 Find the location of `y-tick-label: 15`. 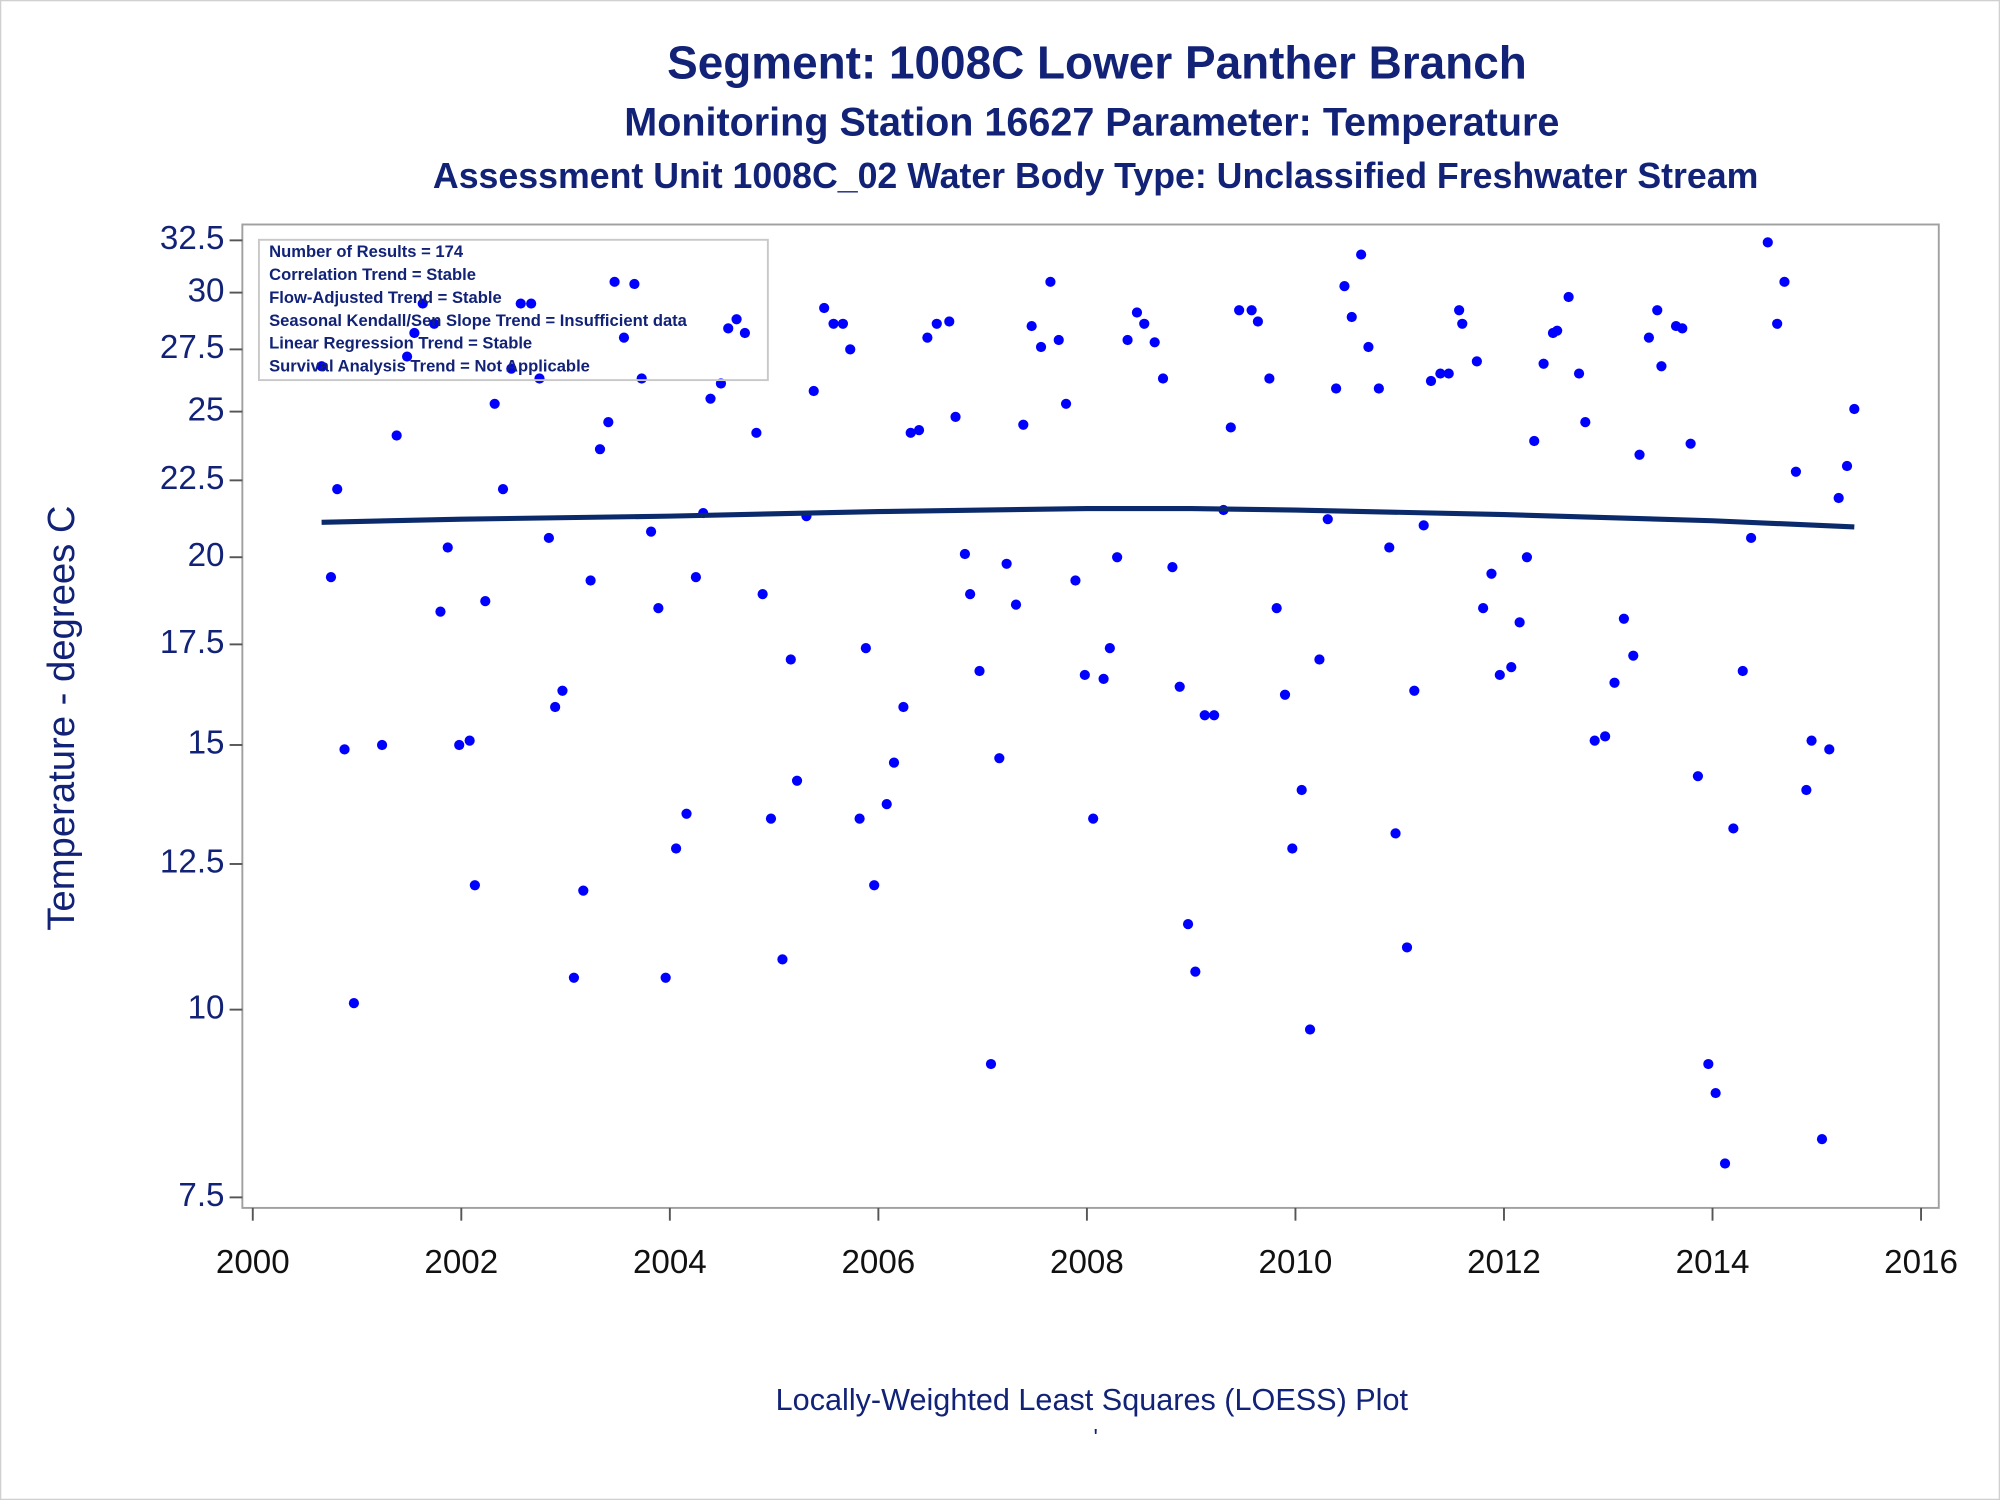

y-tick-label: 15 is located at coordinates (206, 743).